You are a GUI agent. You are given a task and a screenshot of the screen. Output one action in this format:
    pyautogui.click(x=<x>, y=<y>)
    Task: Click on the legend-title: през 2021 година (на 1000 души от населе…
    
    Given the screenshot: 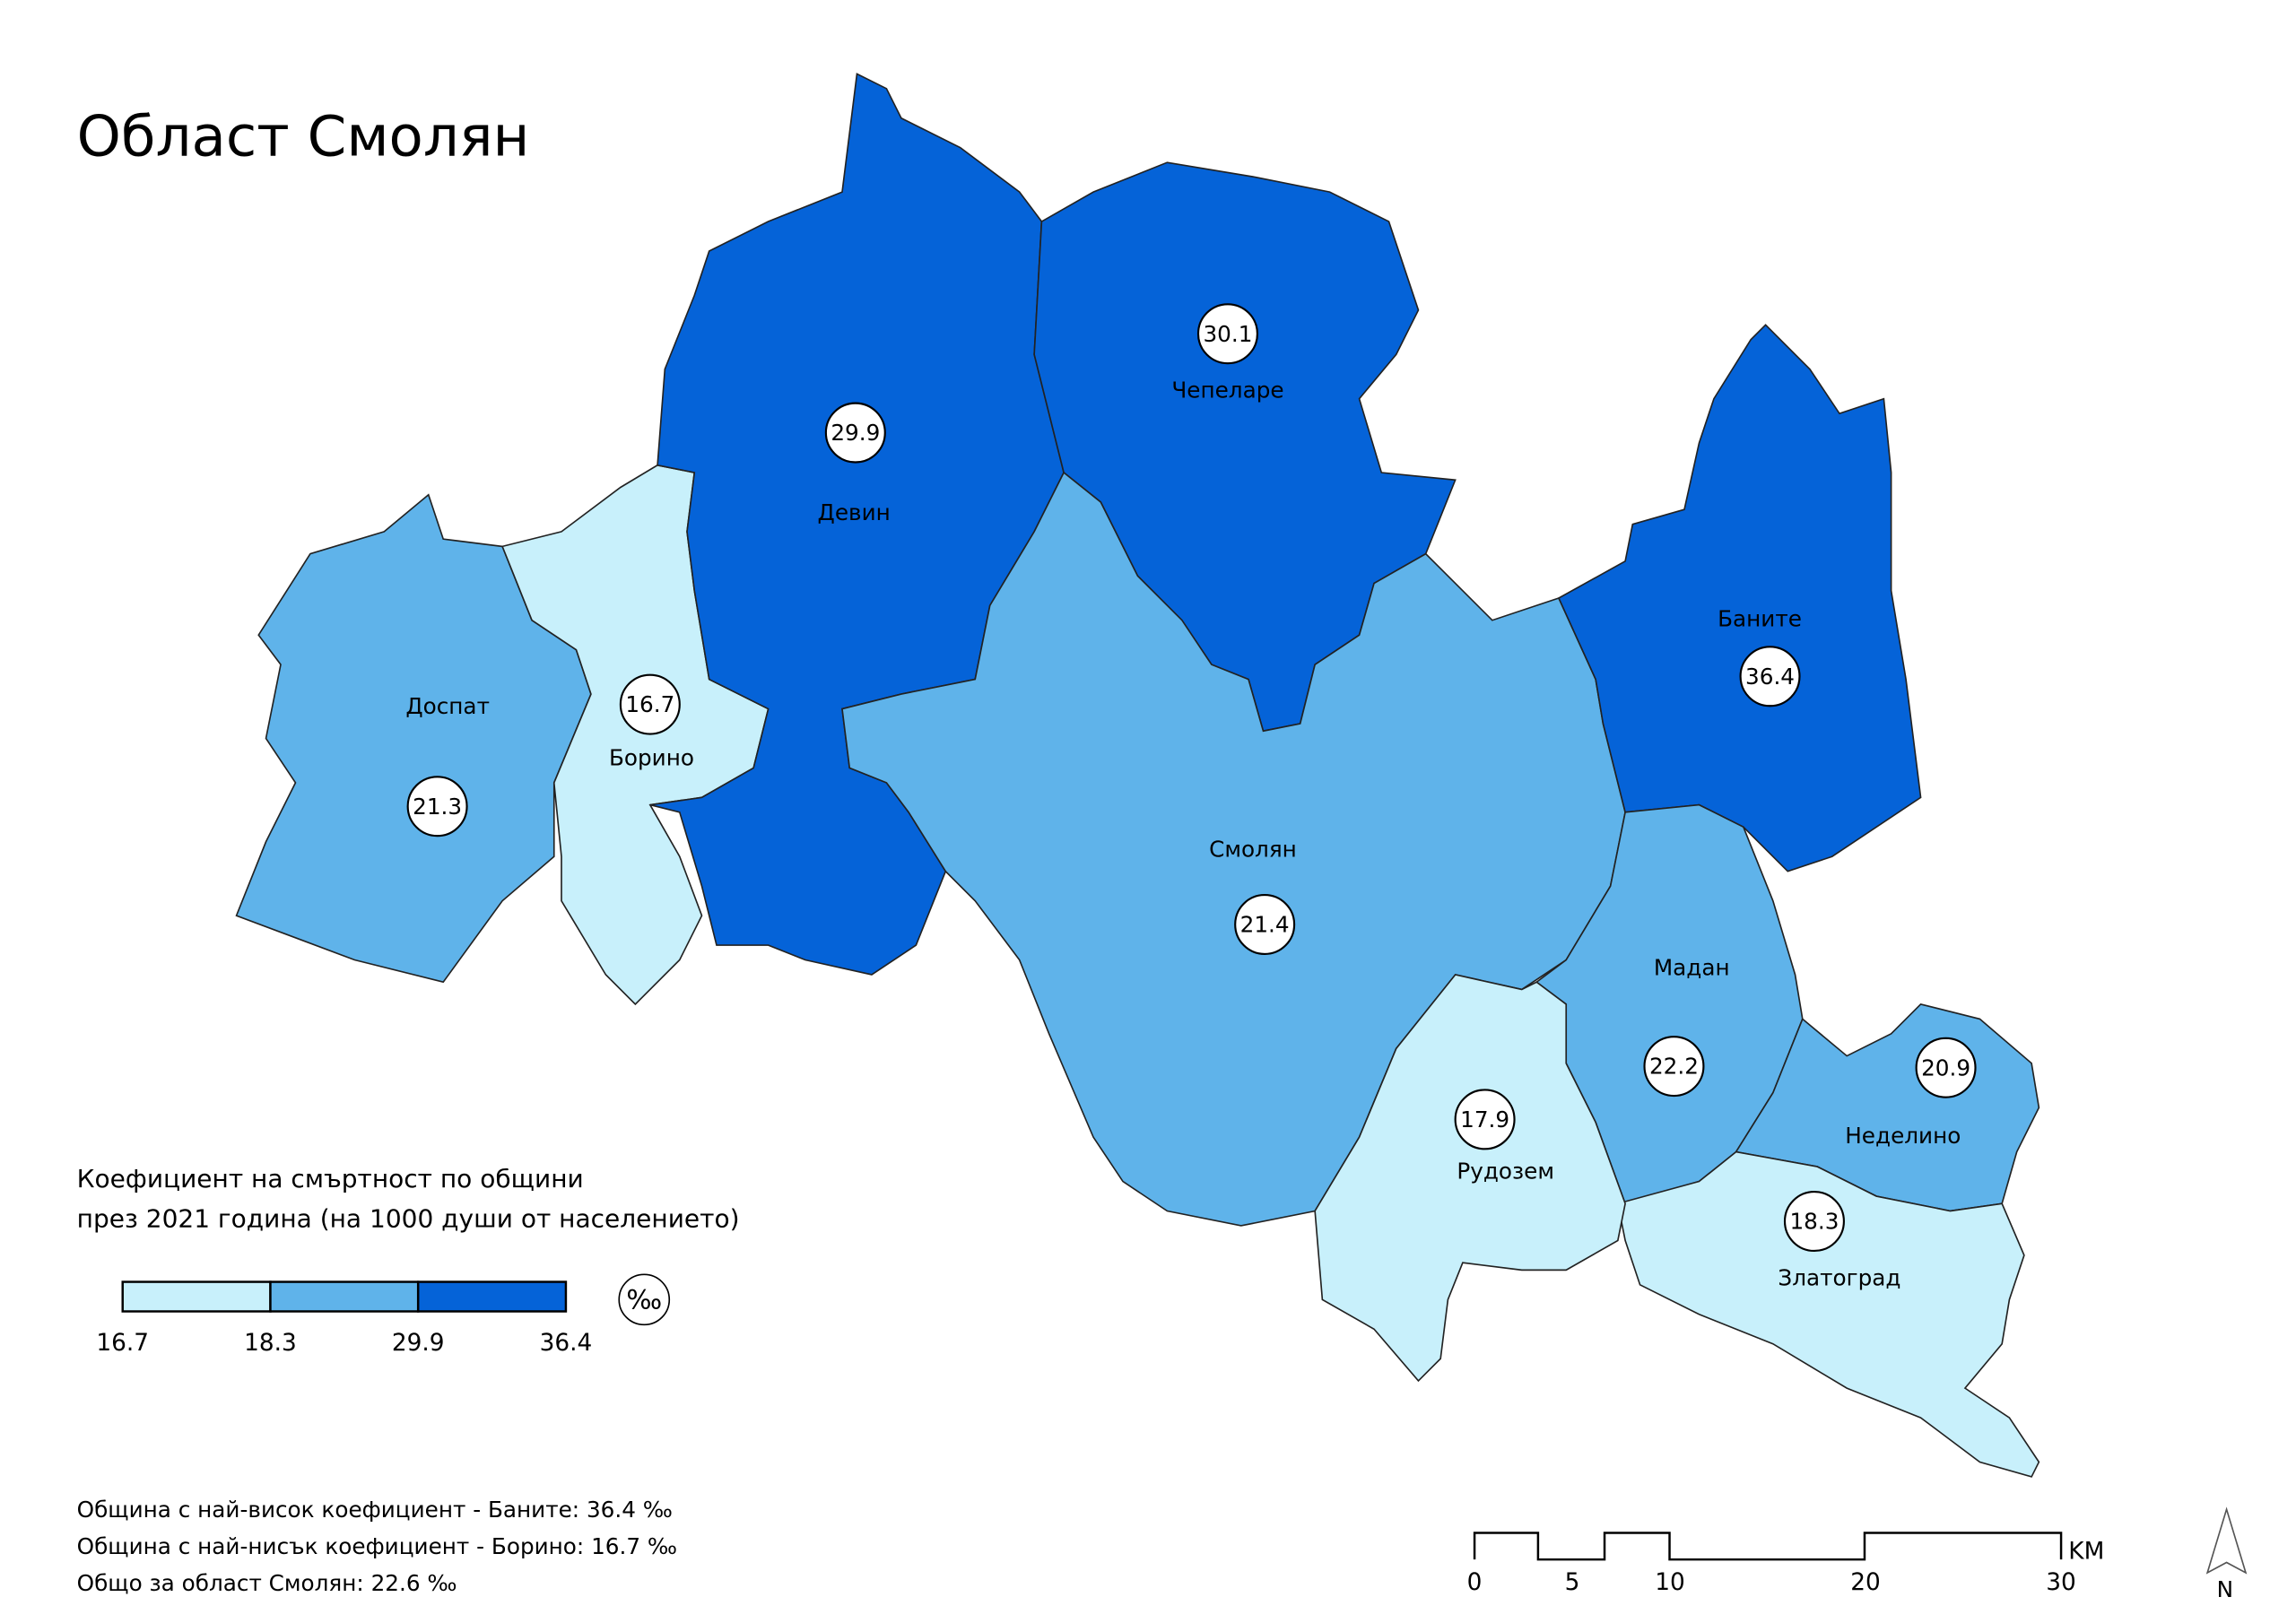 What is the action you would take?
    pyautogui.click(x=408, y=1218)
    